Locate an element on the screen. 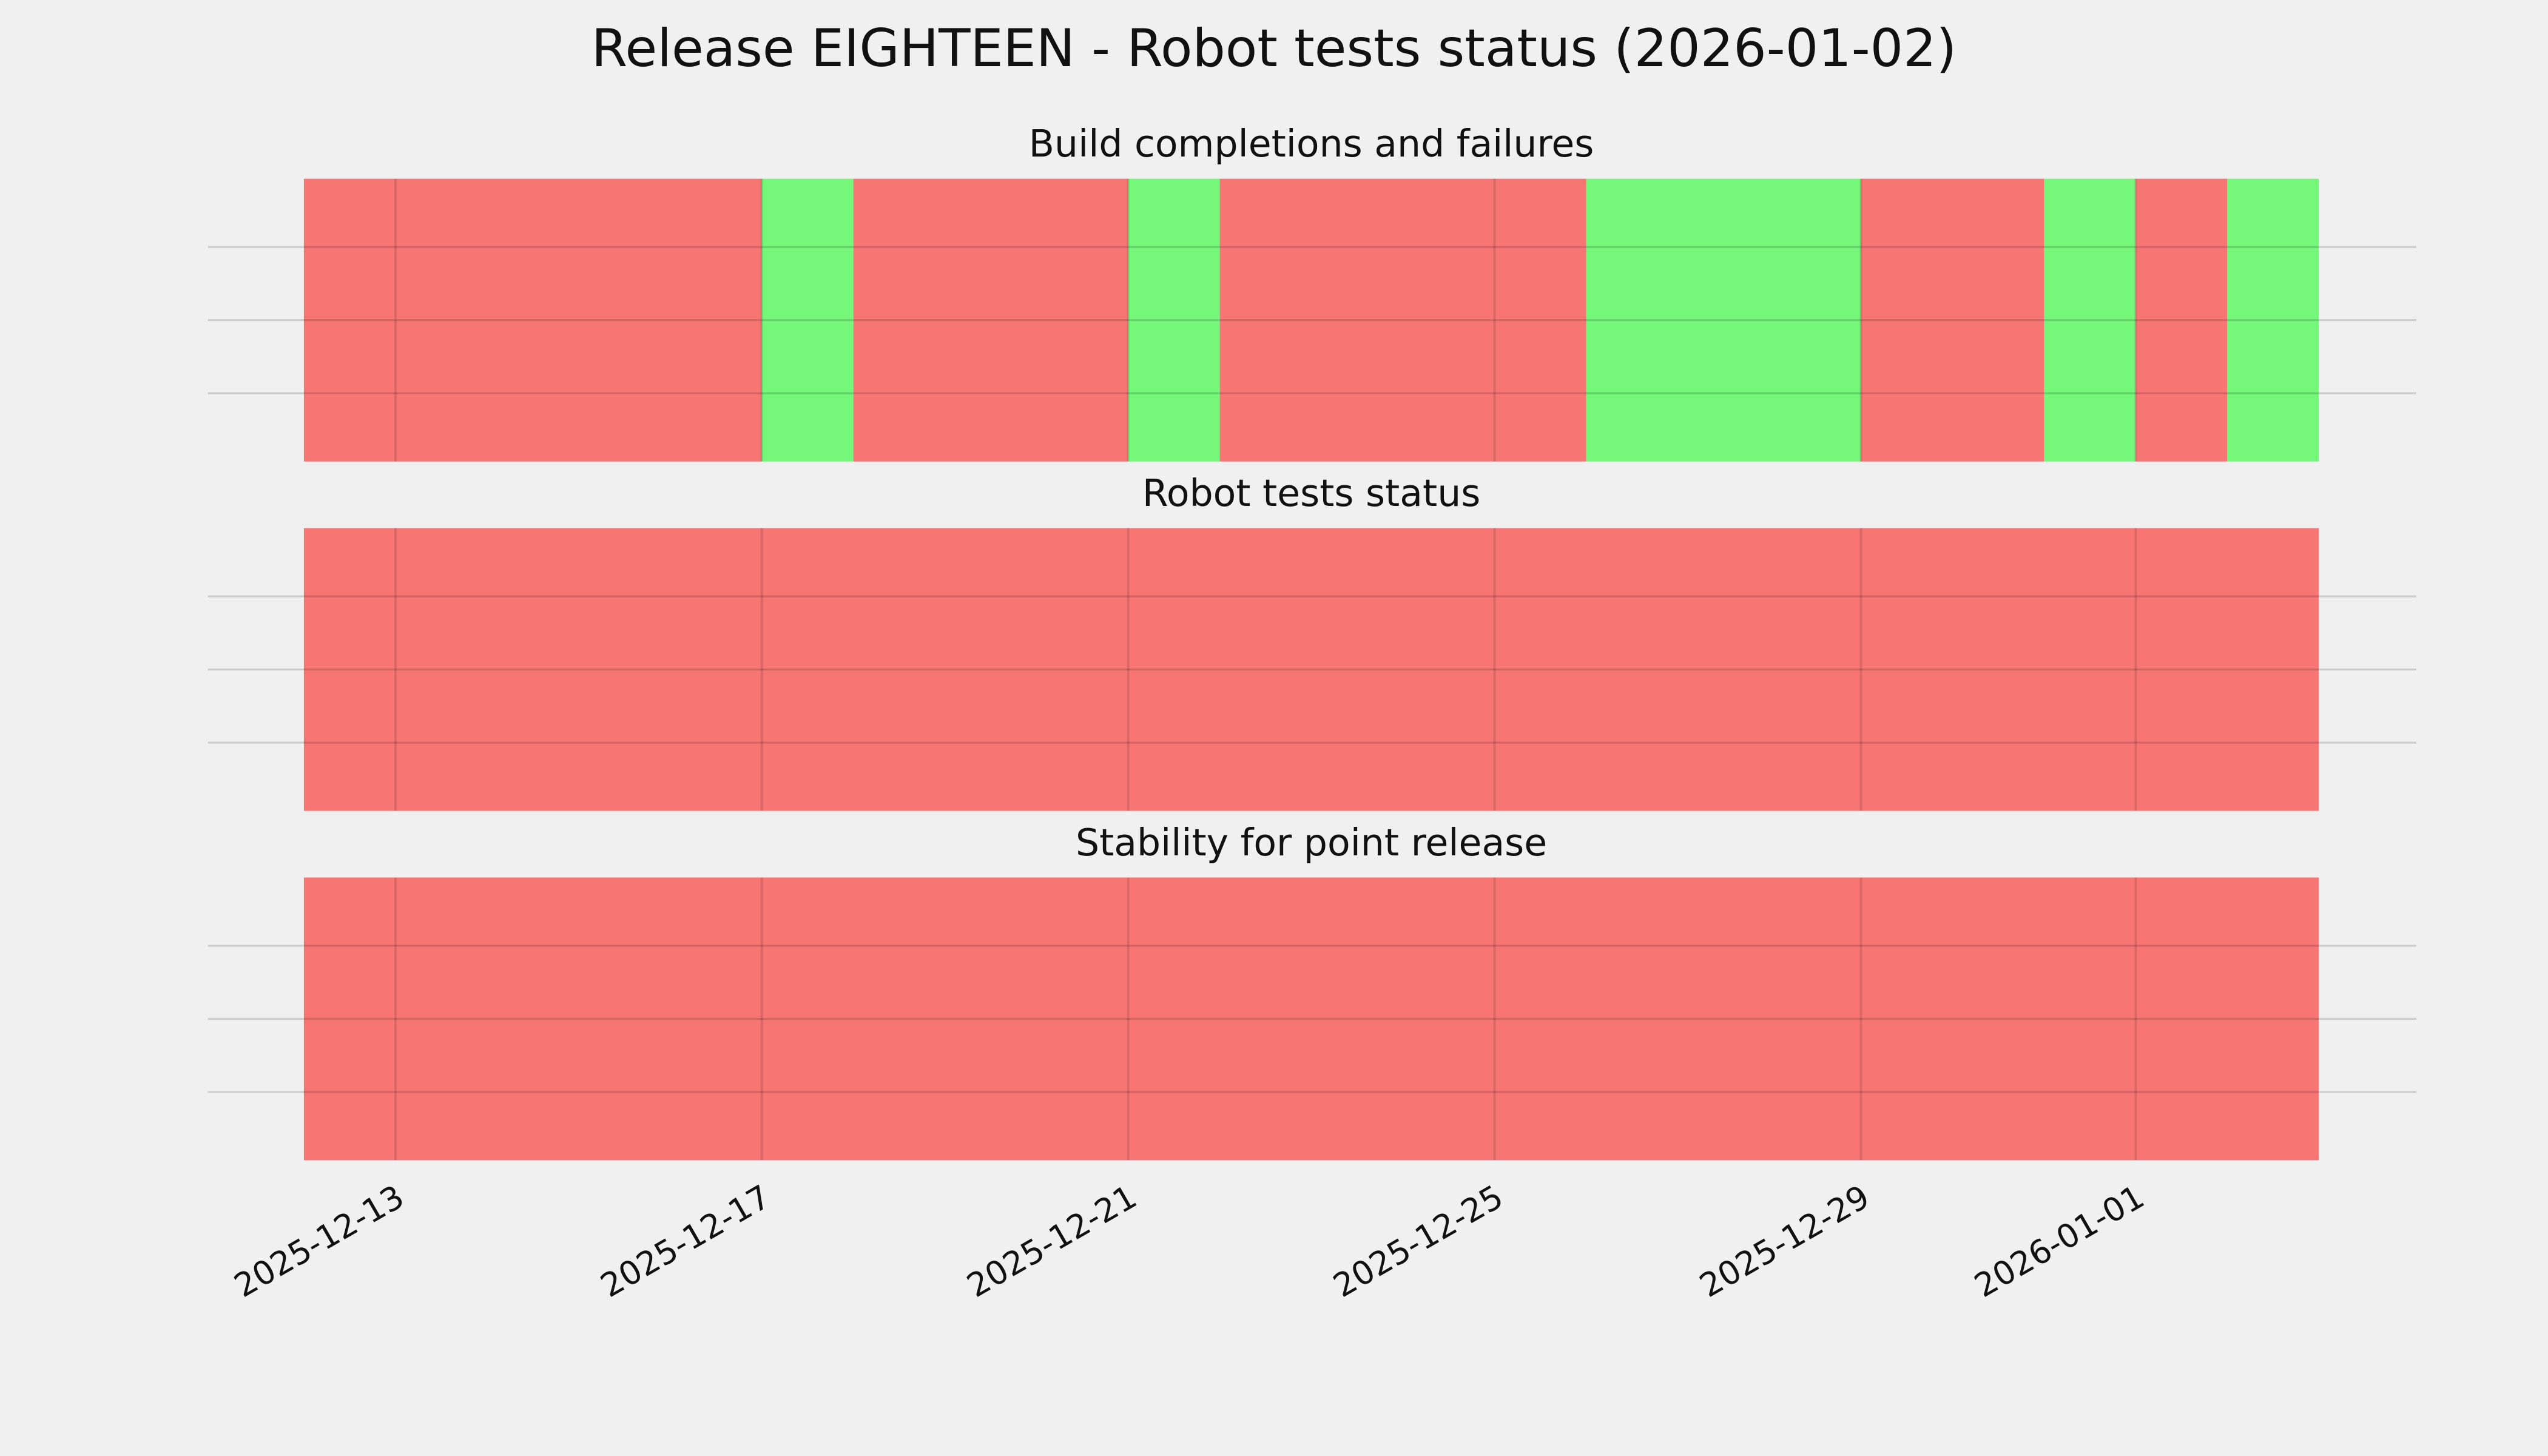 Image resolution: width=2548 pixels, height=1456 pixels. panel-title: Robot tests status is located at coordinates (1311, 493).